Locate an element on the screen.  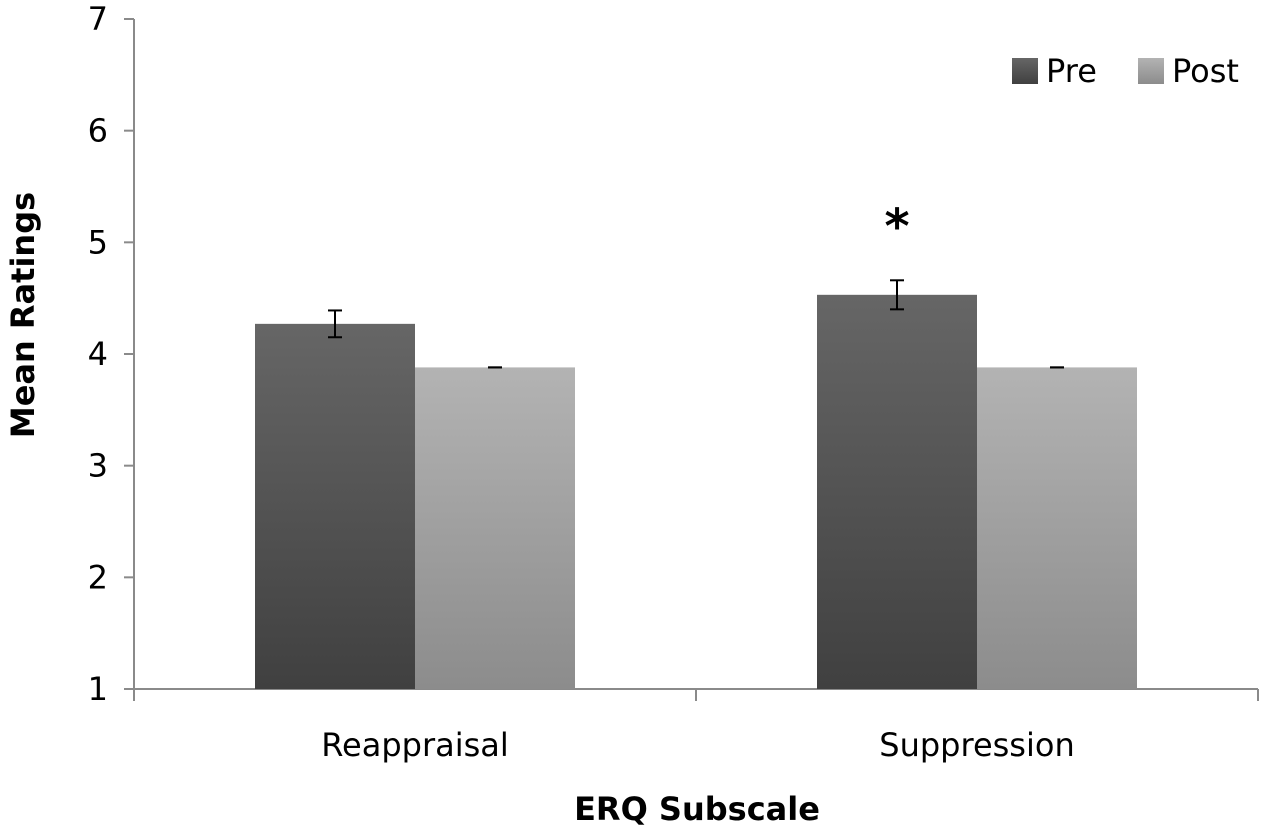
y-tick-label: 4 is located at coordinates (98, 354).